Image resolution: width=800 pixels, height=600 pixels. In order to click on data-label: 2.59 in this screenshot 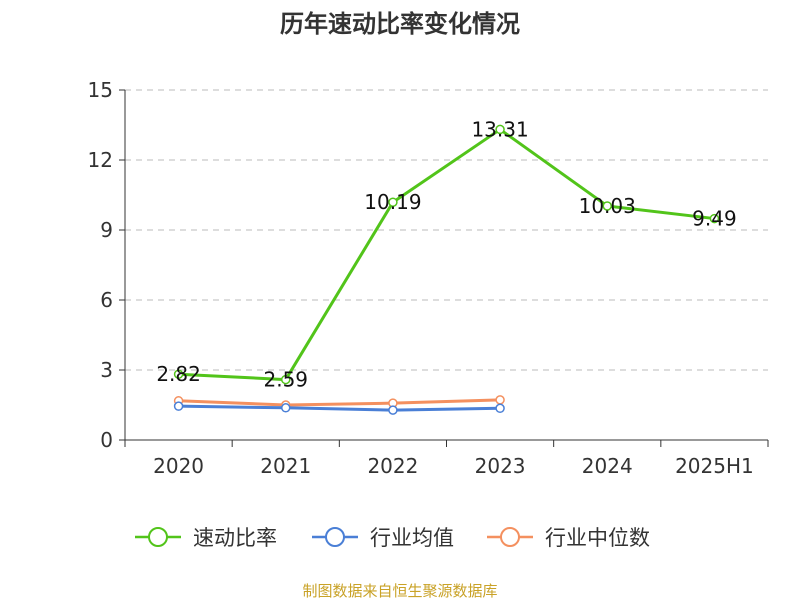, I will do `click(285, 380)`.